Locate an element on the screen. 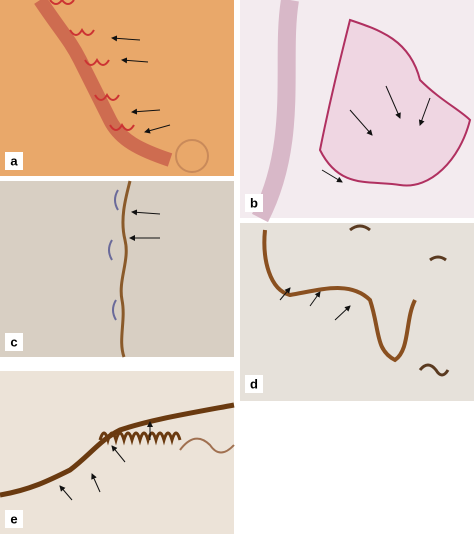 The height and width of the screenshot is (534, 474). panel-label: c is located at coordinates (13, 341).